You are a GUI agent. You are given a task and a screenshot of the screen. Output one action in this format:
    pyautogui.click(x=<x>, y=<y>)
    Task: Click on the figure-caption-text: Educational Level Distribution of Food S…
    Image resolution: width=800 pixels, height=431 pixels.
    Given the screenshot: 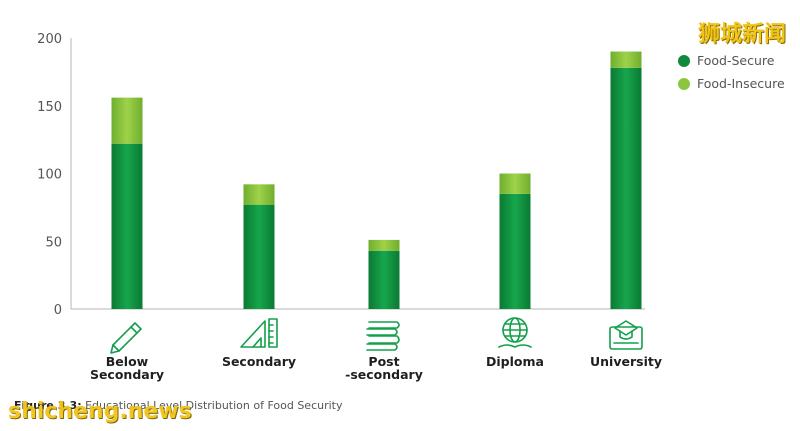 What is the action you would take?
    pyautogui.click(x=214, y=405)
    